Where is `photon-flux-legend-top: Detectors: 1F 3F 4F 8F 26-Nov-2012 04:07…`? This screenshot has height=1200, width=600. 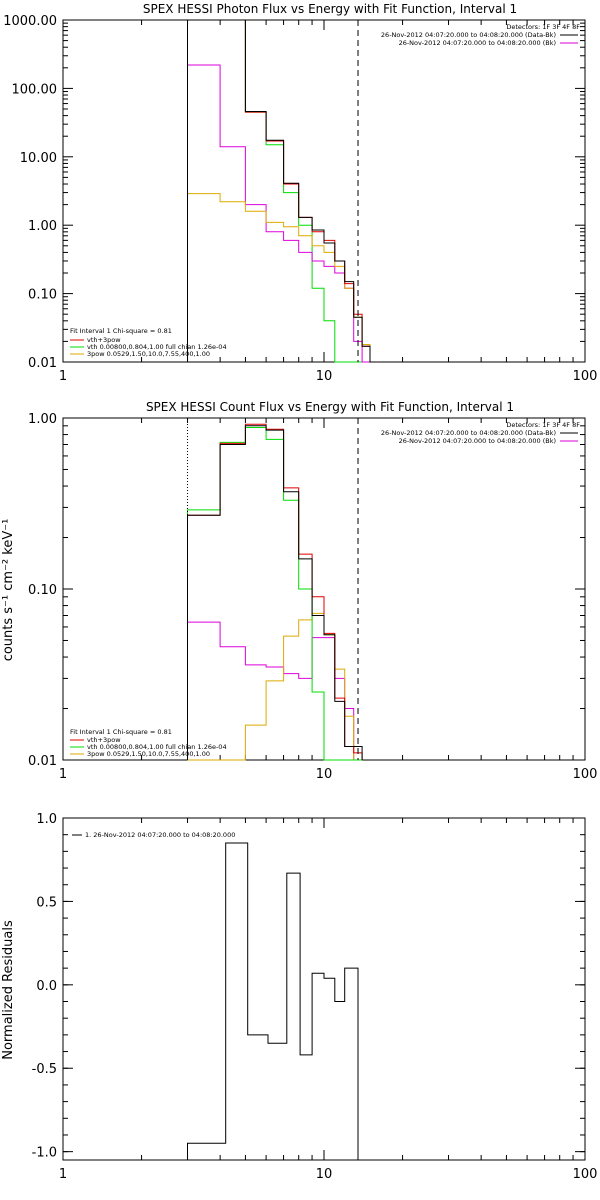
photon-flux-legend-top: Detectors: 1F 3F 4F 8F 26-Nov-2012 04:07… is located at coordinates (480, 35).